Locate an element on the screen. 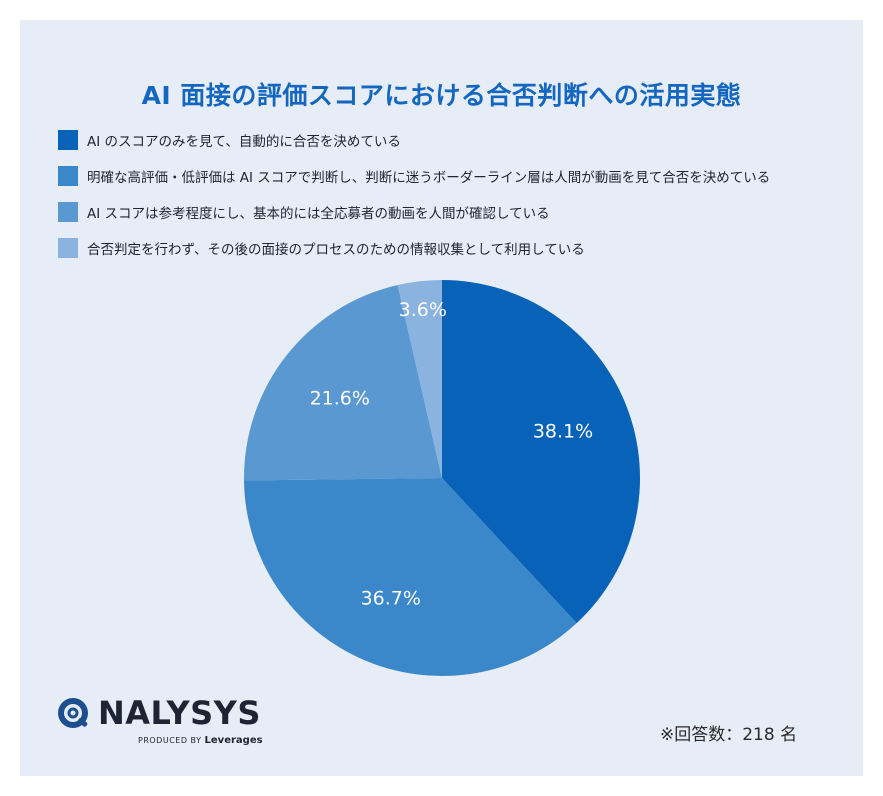  company-name: Leverages is located at coordinates (233, 740).